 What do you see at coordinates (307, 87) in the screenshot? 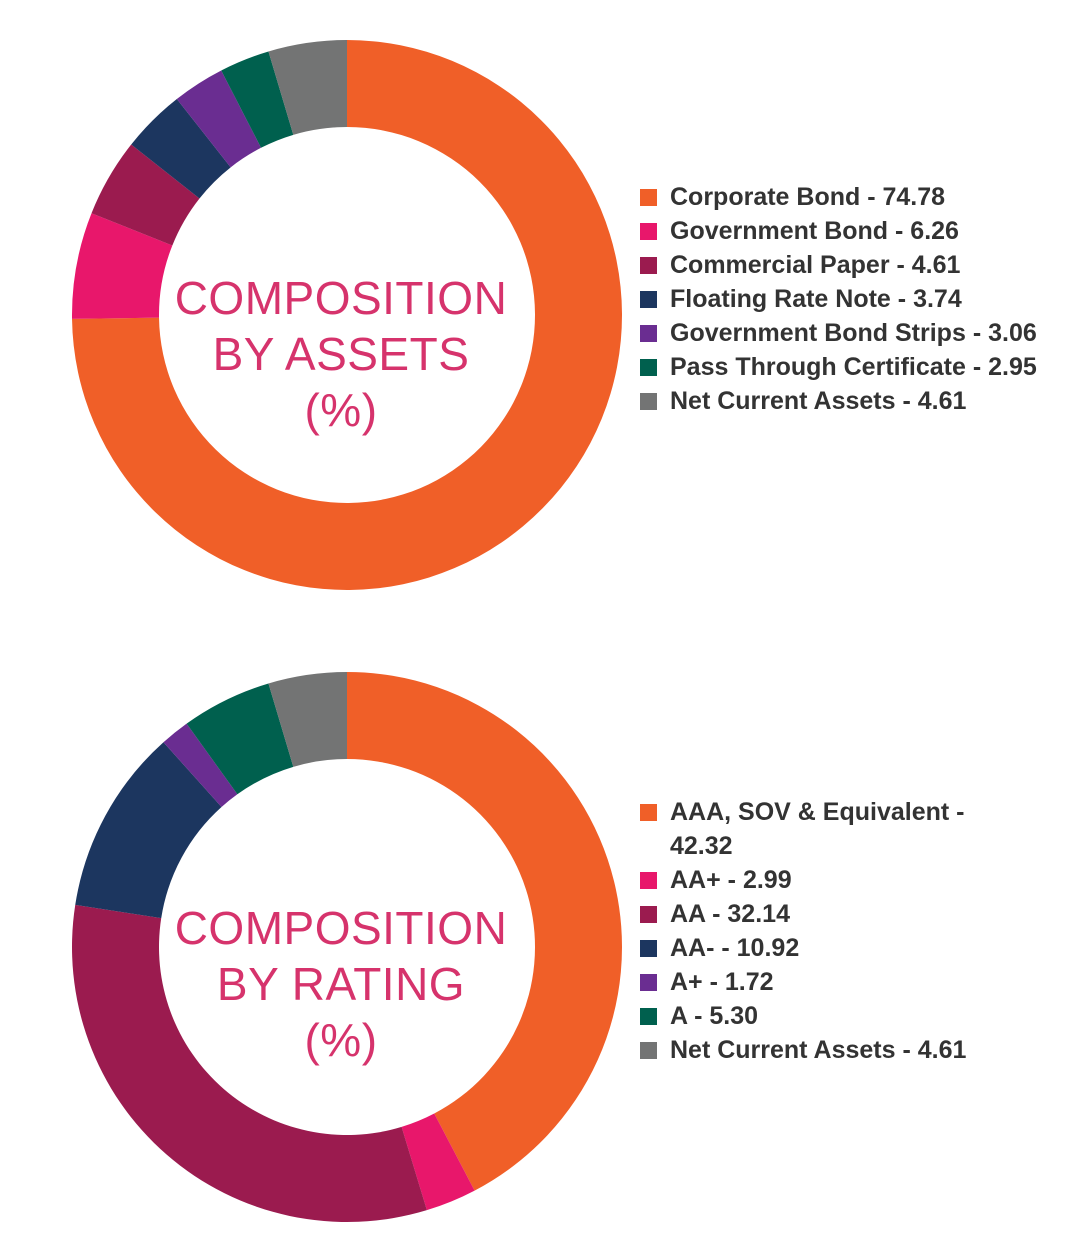
I see `assets-slice-net-current-assets` at bounding box center [307, 87].